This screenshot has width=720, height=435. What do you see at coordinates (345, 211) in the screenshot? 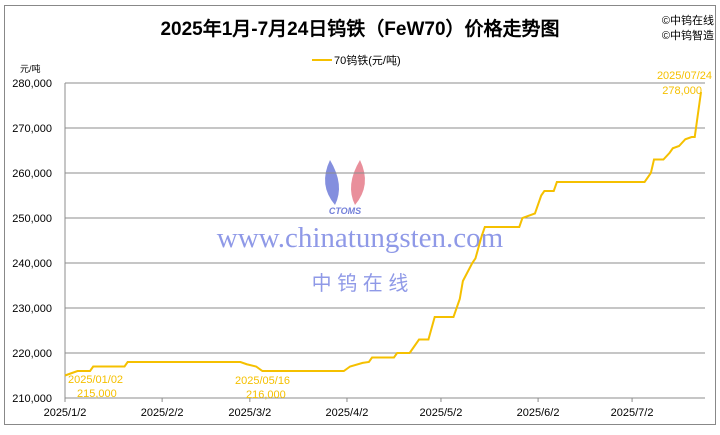
I see `watermark-logo: CTOMS` at bounding box center [345, 211].